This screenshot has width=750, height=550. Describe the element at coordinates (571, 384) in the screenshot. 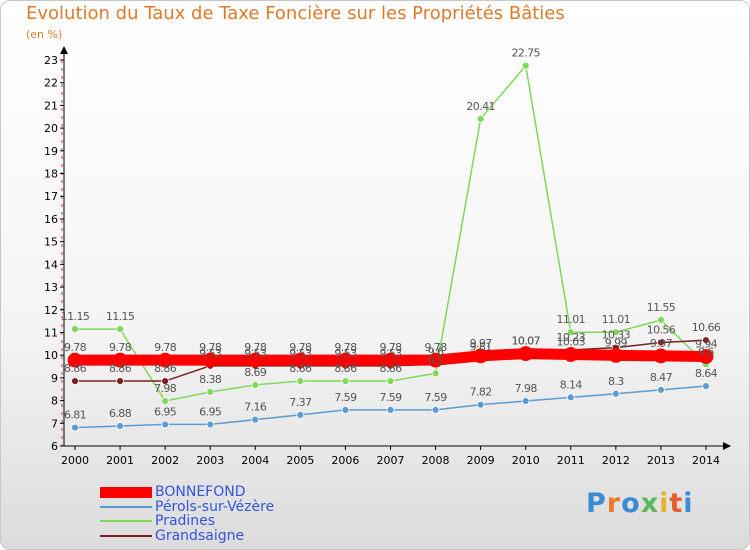

I see `data-label: 8.14` at that location.